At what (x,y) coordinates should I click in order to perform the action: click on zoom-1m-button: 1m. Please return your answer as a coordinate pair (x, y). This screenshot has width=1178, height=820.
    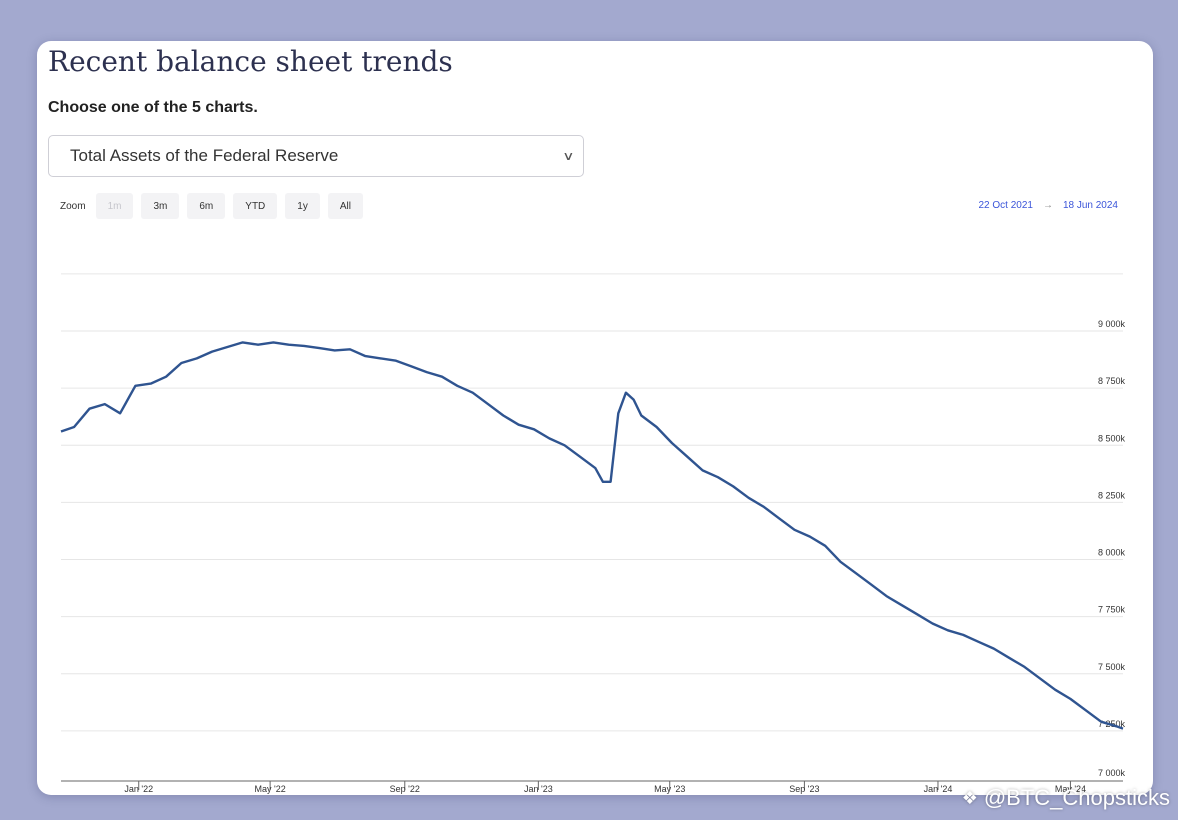
    Looking at the image, I should click on (114, 206).